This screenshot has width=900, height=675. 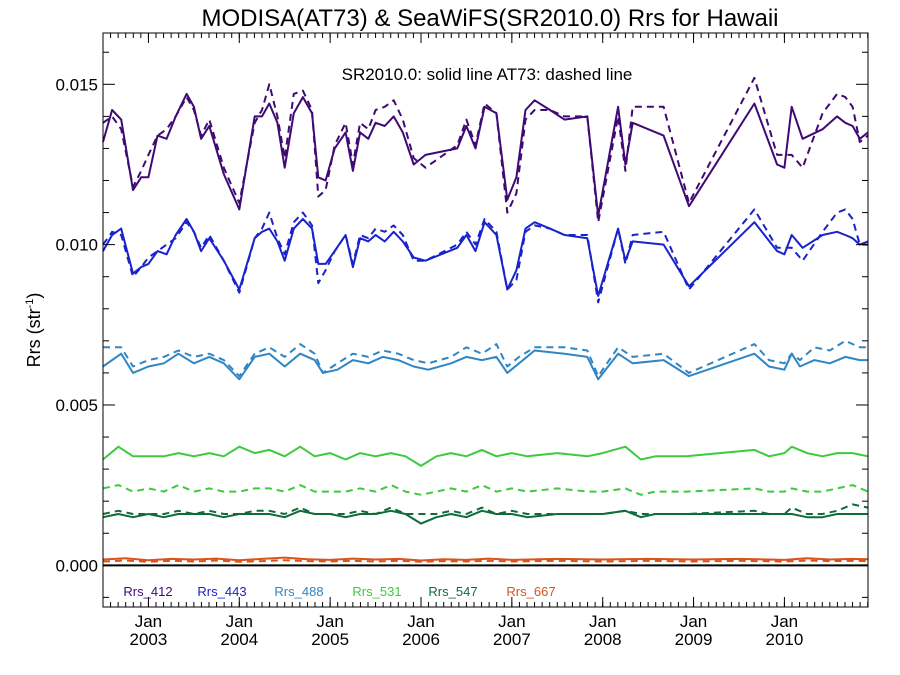 I want to click on legend-item-rrs-667: Rrs_667, so click(x=530, y=591).